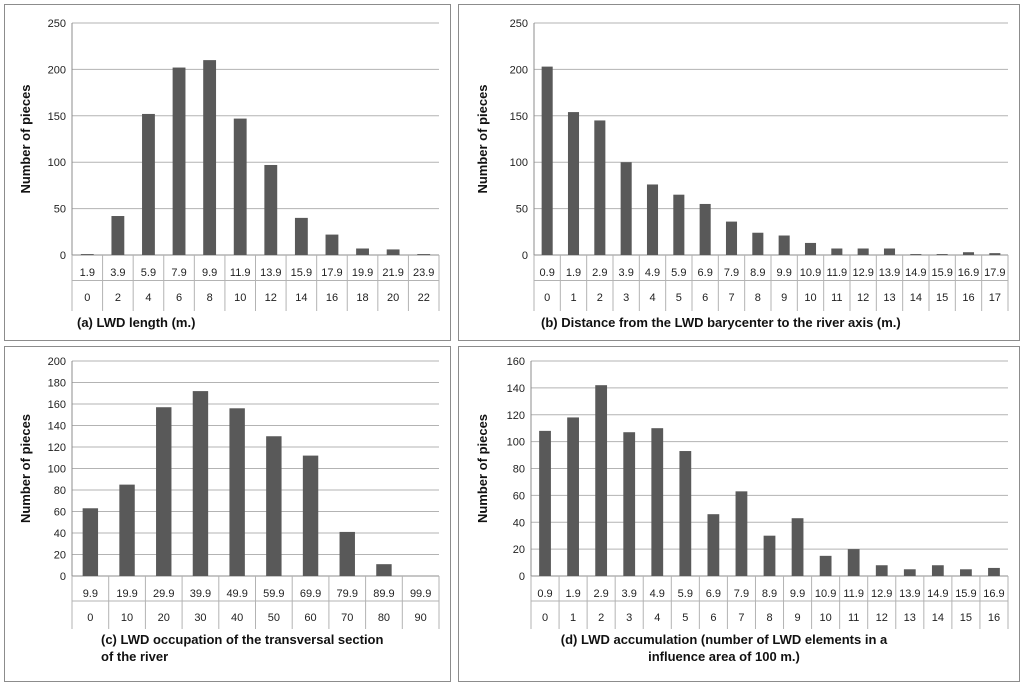 Image resolution: width=1024 pixels, height=686 pixels. What do you see at coordinates (965, 594) in the screenshot?
I see `x-tick-label: 15.9` at bounding box center [965, 594].